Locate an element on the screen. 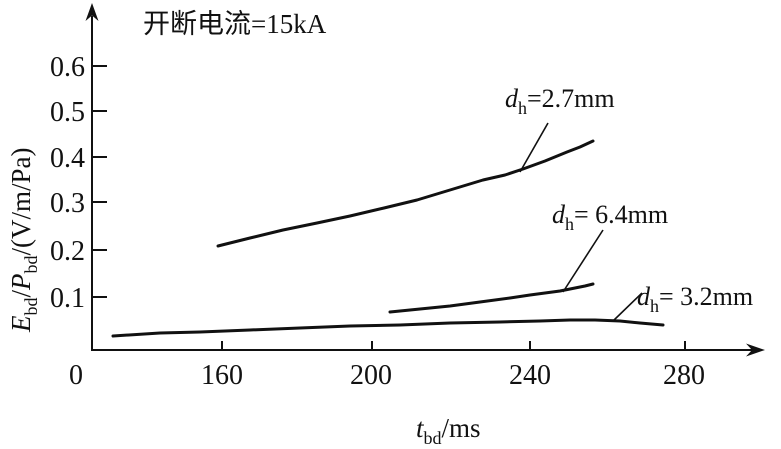 The image size is (781, 449). y-axis-label: Ebd/Pbd/(V/m/Pa) is located at coordinates (23, 240).